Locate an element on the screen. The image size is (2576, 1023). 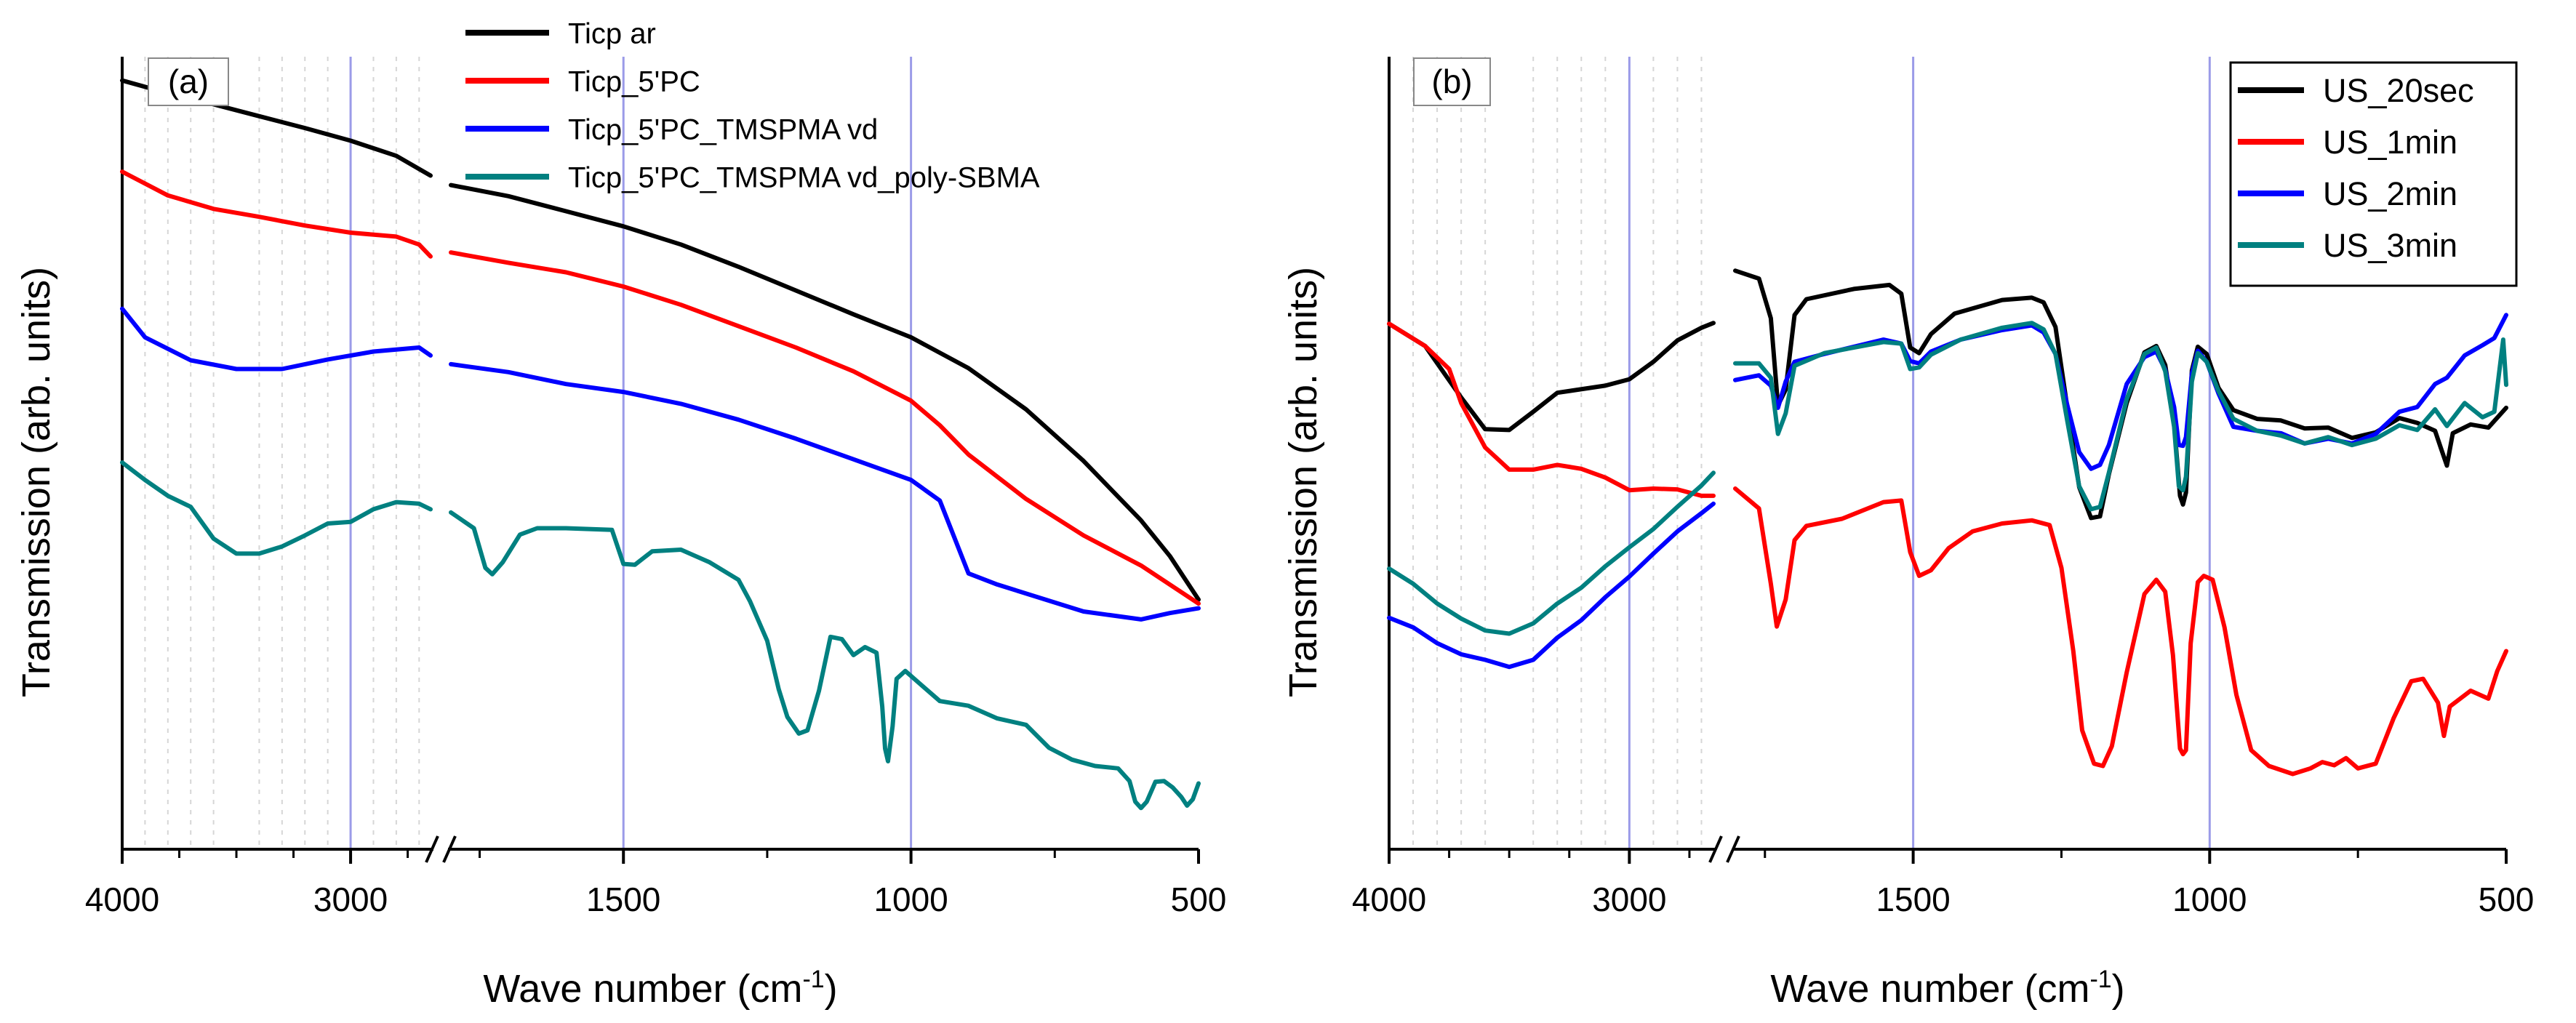
legend-label: Ticp ar is located at coordinates (612, 33).